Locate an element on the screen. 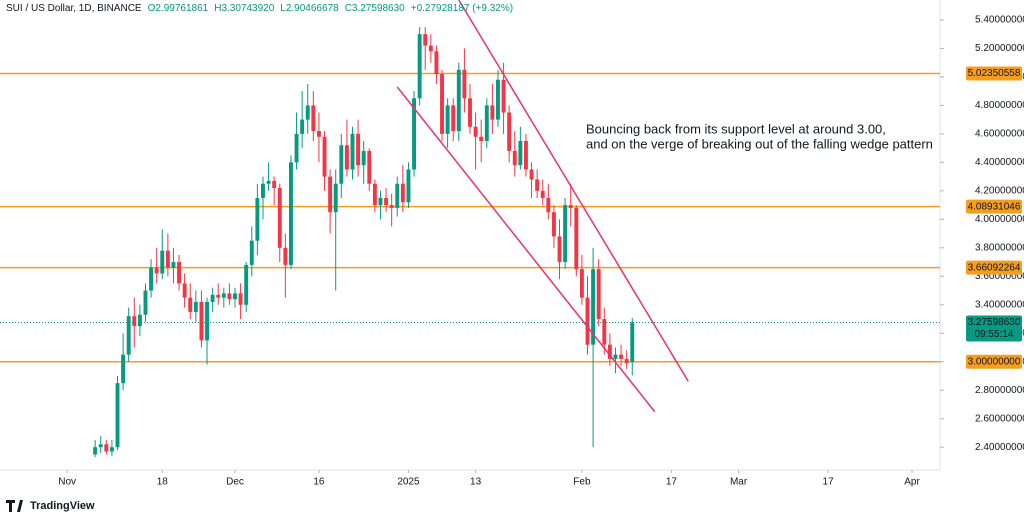  level-label: 4.08931046 is located at coordinates (994, 206).